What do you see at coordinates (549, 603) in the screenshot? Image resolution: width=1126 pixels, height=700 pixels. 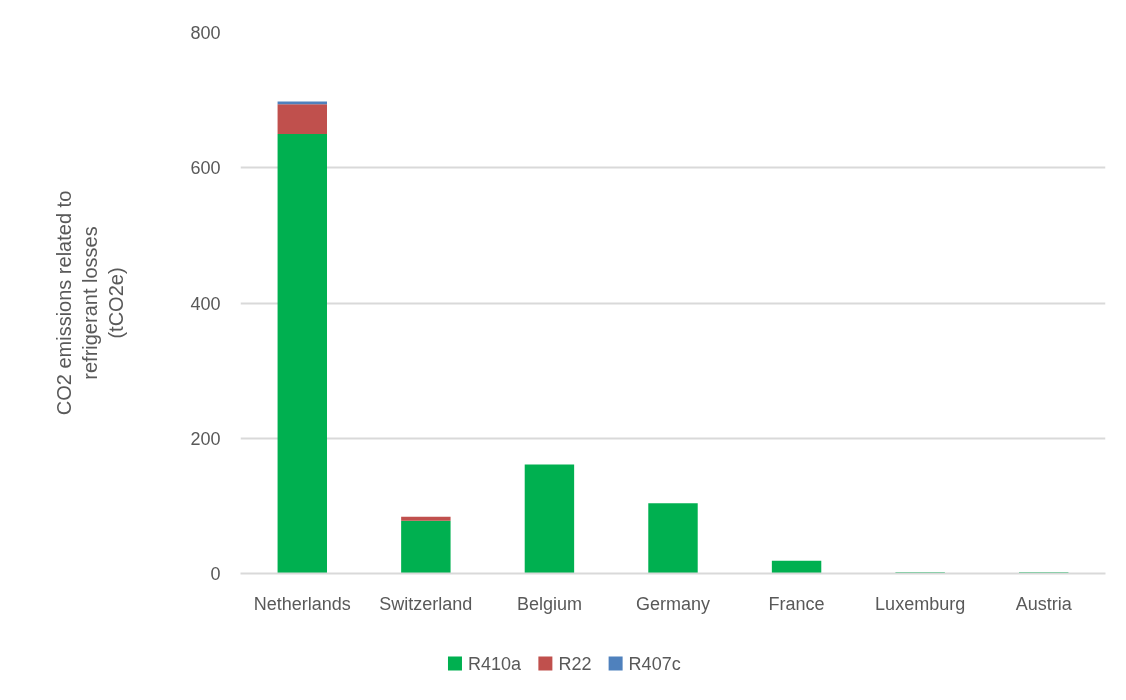 I see `x-tick-label: Belgium` at bounding box center [549, 603].